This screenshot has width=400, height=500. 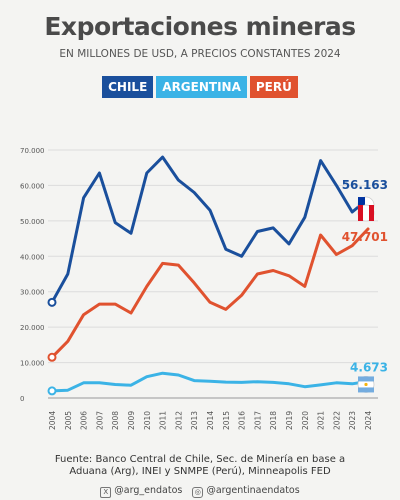 I want to click on peru-flag-right, so click(x=371, y=213).